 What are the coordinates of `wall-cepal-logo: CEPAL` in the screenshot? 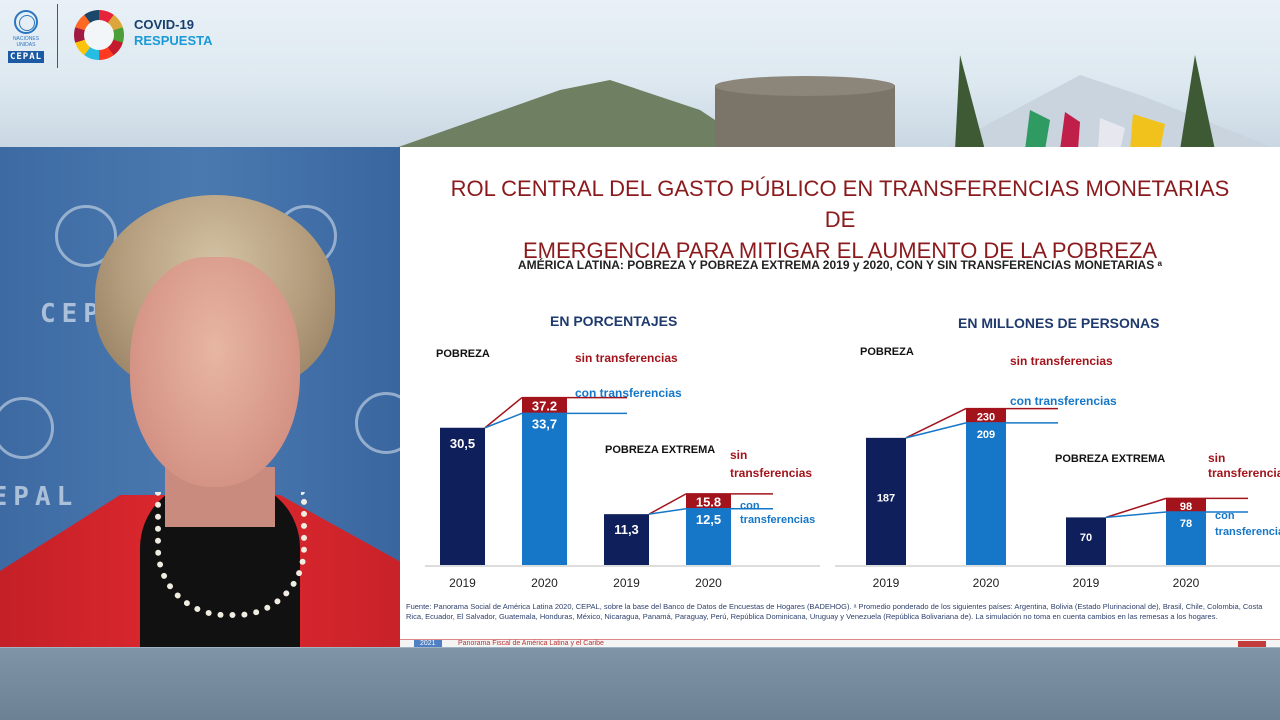 It's located at (39, 497).